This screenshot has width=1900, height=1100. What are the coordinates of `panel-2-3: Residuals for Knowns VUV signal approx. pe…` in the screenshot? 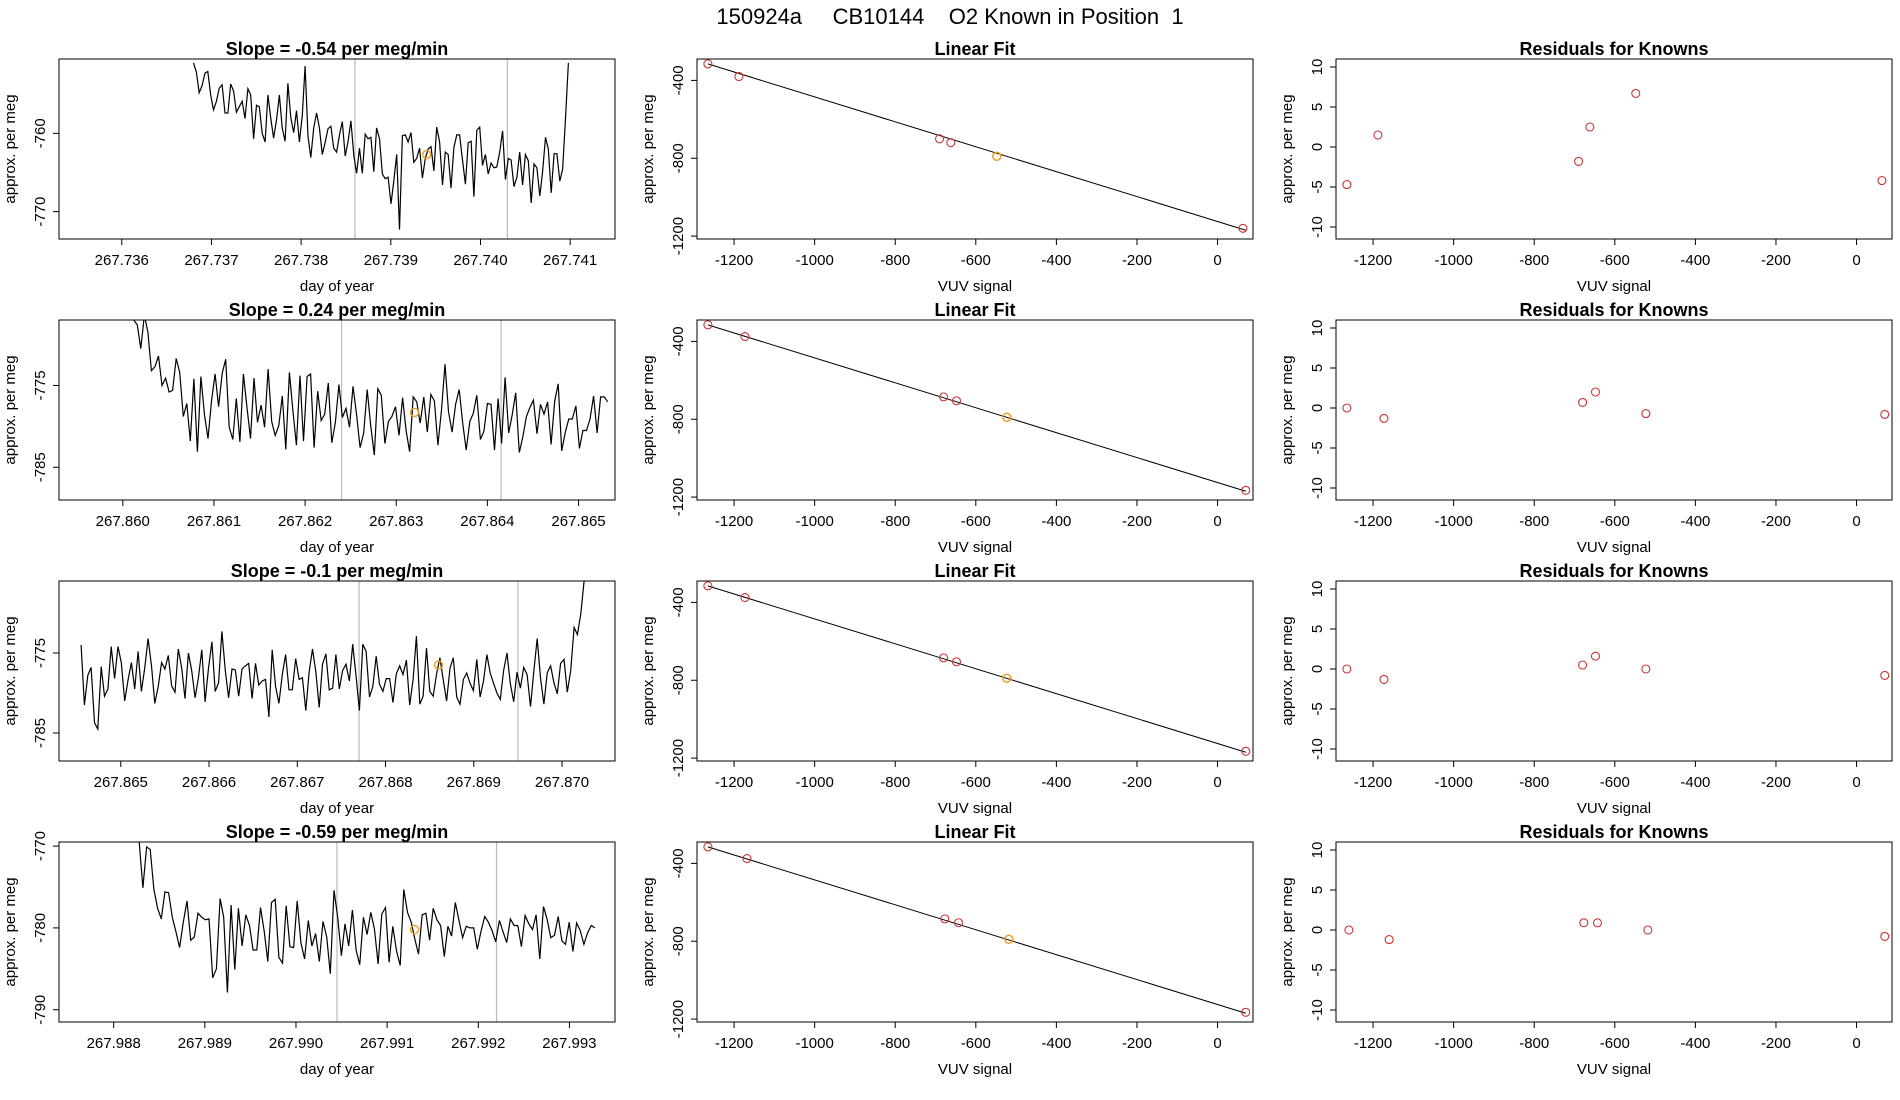 It's located at (1586, 428).